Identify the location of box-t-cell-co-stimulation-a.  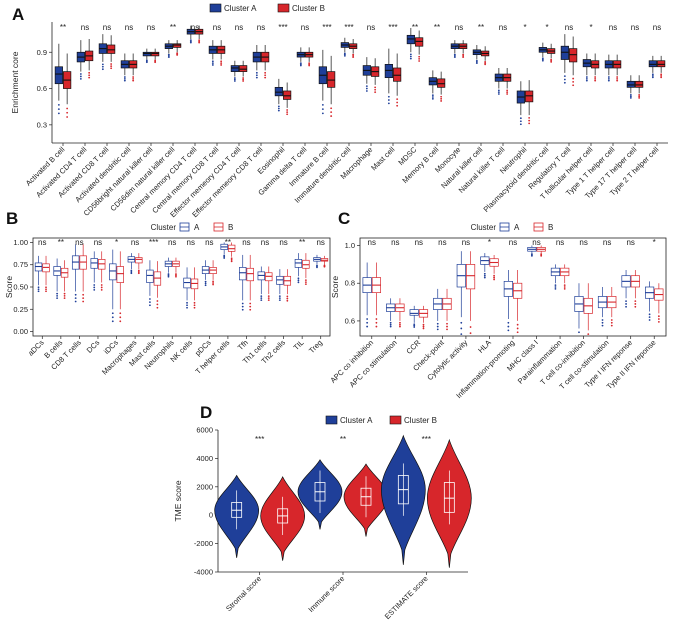
(602, 307).